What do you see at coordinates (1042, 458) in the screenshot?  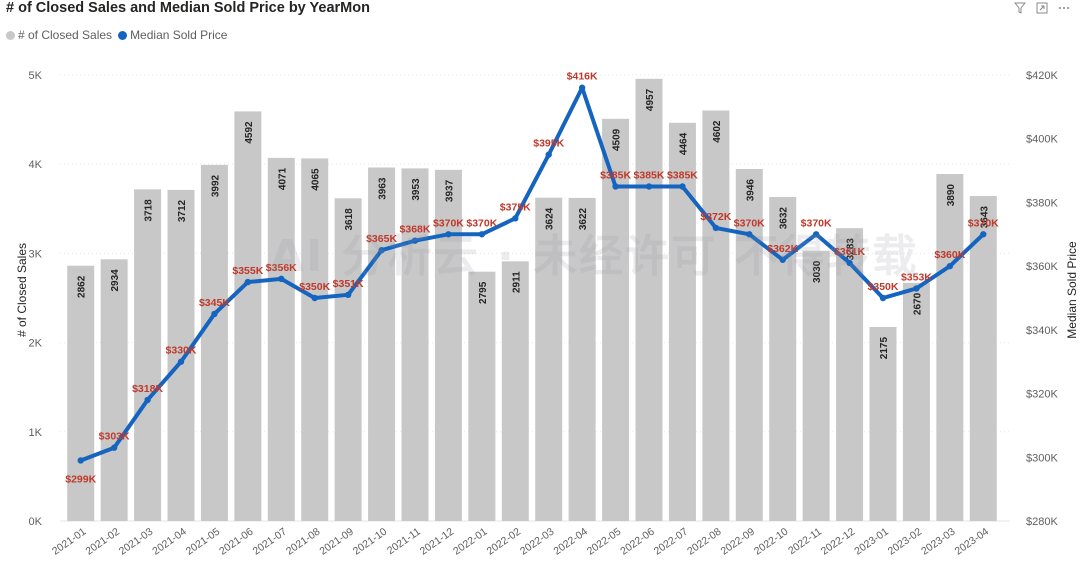 I see `y-right-tick-label: $300K` at bounding box center [1042, 458].